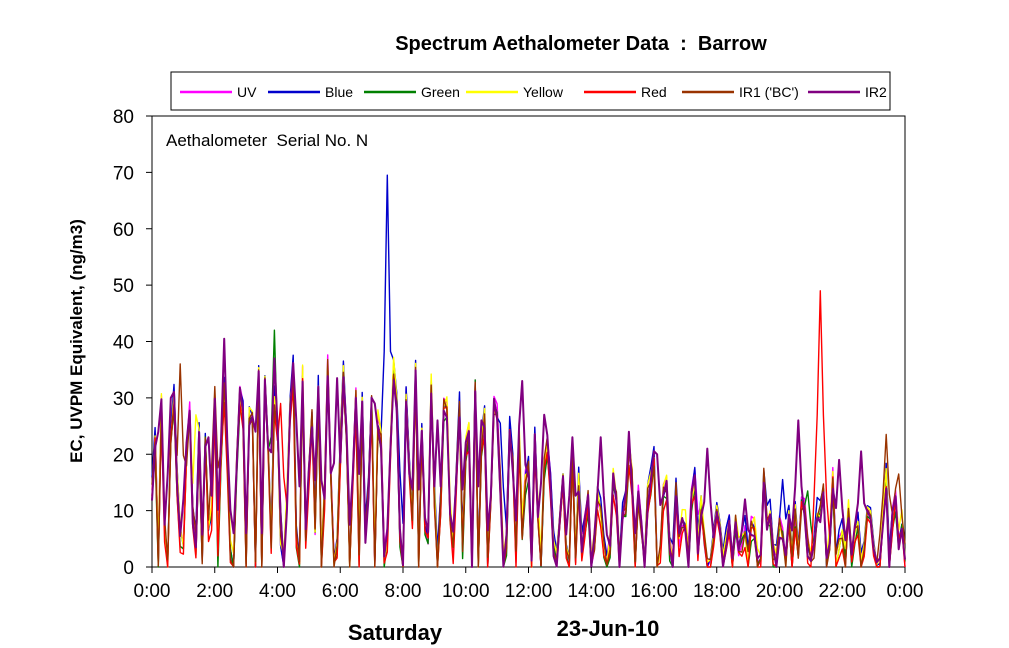 The width and height of the screenshot is (1009, 648). What do you see at coordinates (123, 512) in the screenshot?
I see `y-tick-label: 10` at bounding box center [123, 512].